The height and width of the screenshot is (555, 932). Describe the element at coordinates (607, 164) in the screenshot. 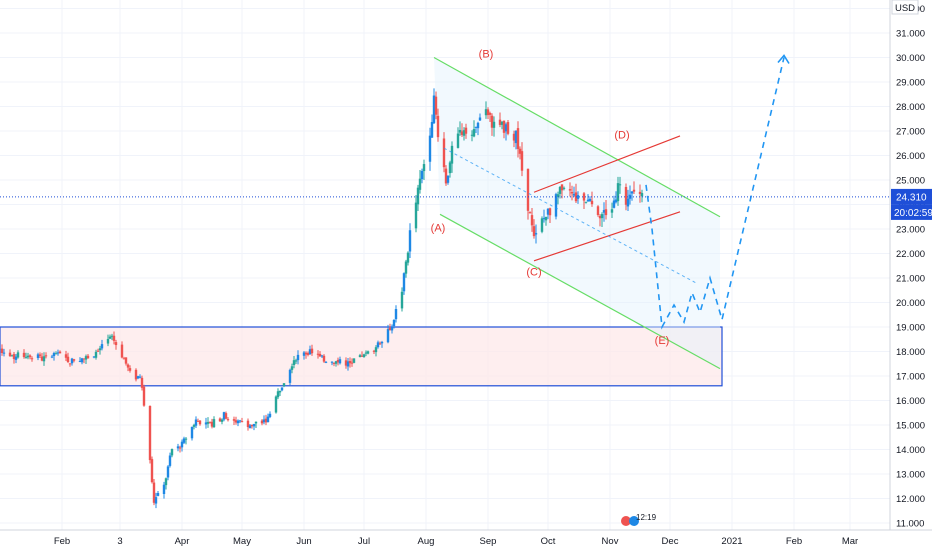

I see `trendline-triangle-top` at that location.